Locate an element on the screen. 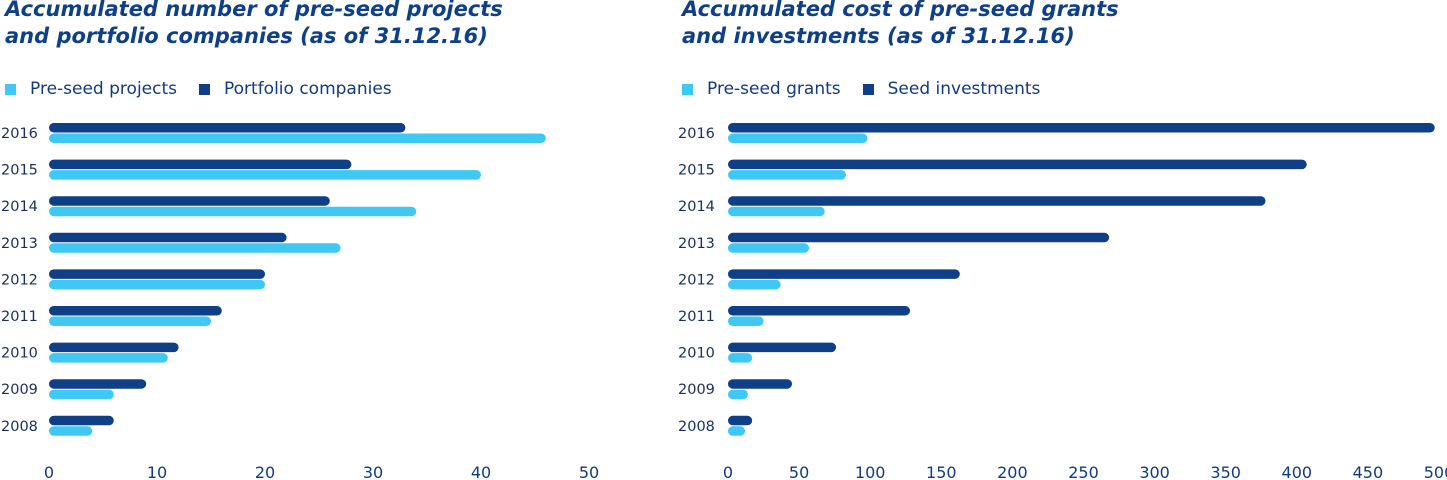 Image resolution: width=1447 pixels, height=480 pixels. x-tick-label: 250 is located at coordinates (1083, 471).